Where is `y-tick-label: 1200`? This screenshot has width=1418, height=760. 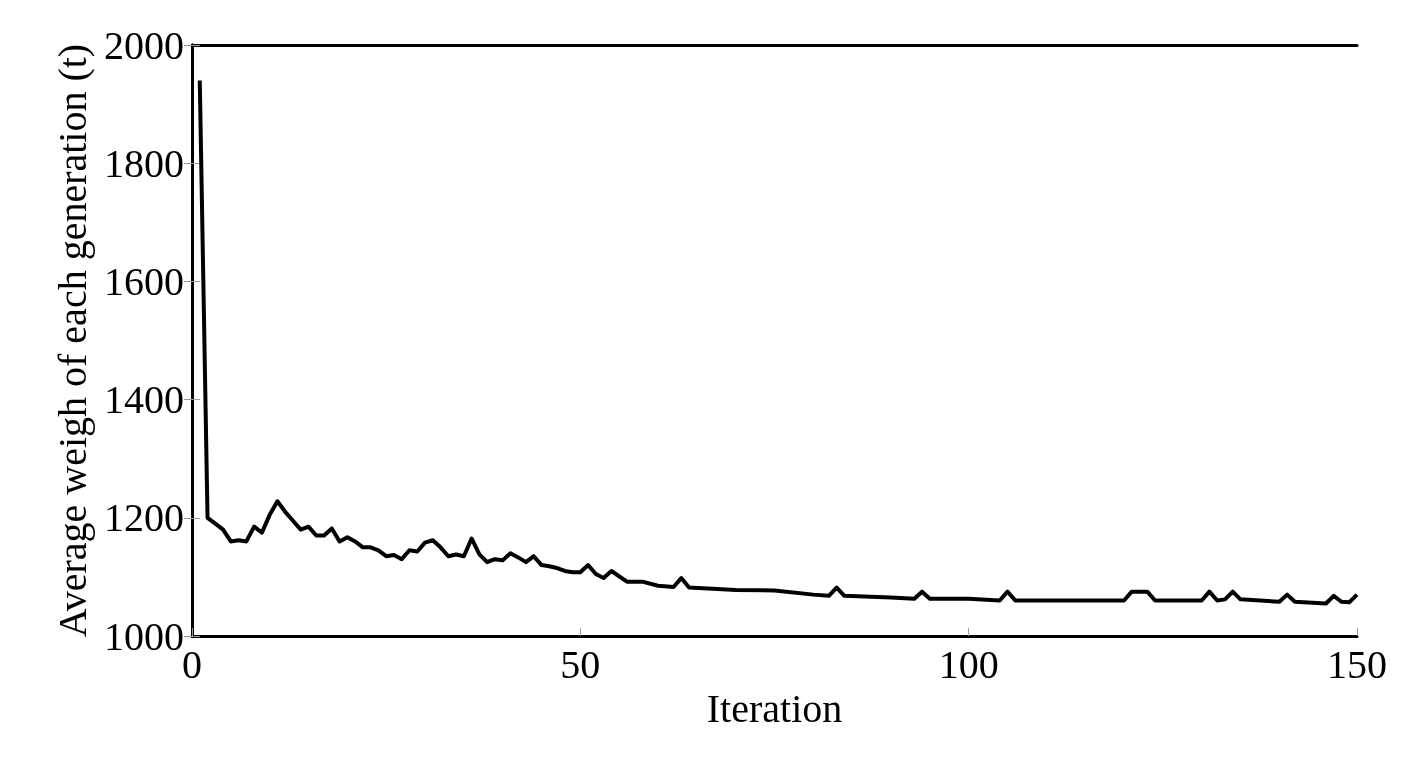
y-tick-label: 1200 is located at coordinates (144, 518).